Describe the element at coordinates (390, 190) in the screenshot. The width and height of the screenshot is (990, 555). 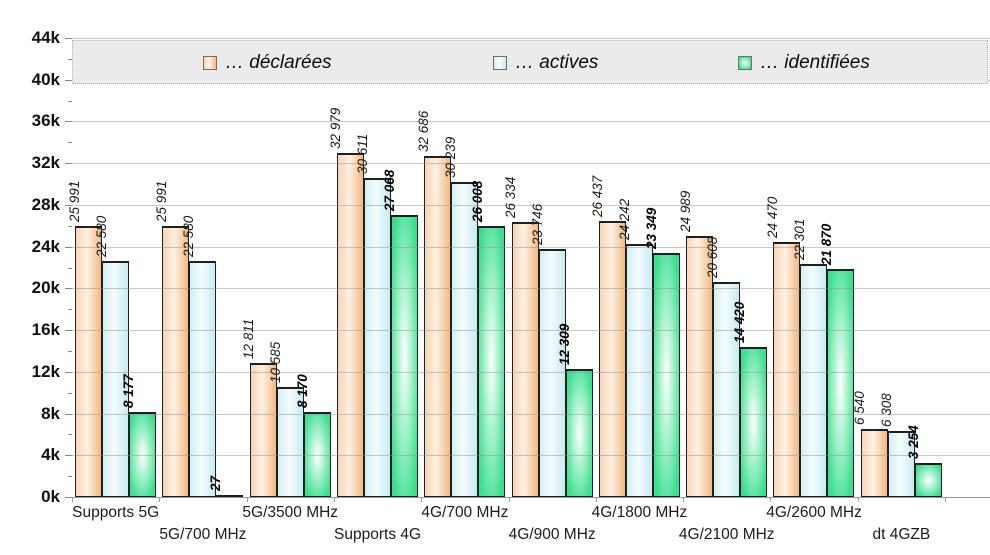
I see `bar-value-label: 27 068` at that location.